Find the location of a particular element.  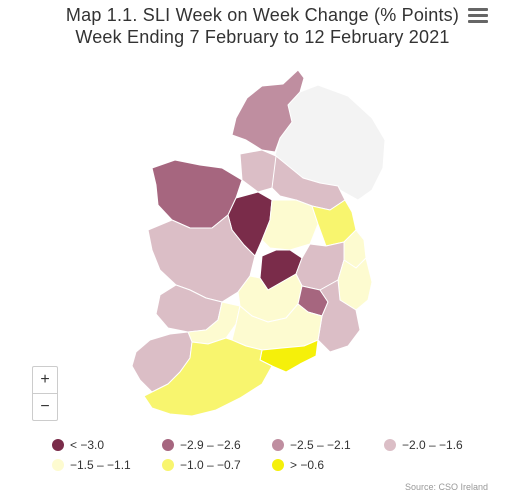

legend-item: −2.9 – −2.6 is located at coordinates (201, 445).